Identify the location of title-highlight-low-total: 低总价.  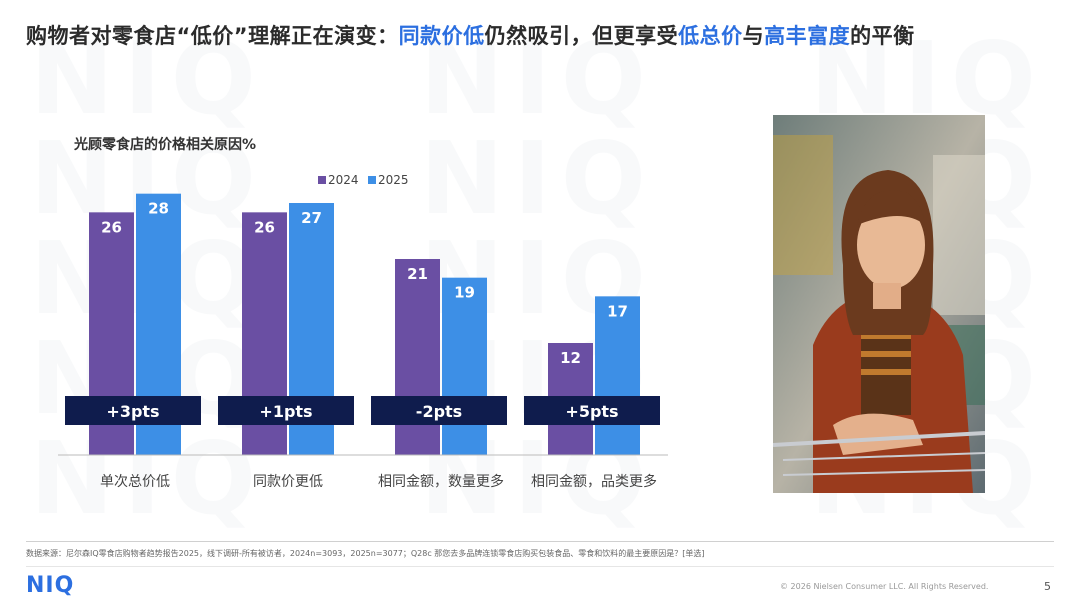
(710, 36).